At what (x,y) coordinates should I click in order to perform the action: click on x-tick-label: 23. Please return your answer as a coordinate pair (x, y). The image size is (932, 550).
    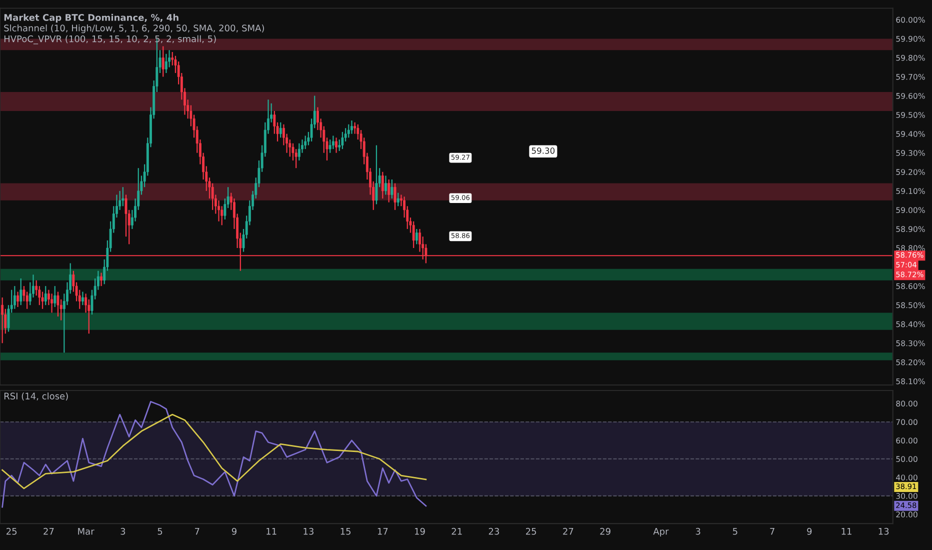
    Looking at the image, I should click on (493, 531).